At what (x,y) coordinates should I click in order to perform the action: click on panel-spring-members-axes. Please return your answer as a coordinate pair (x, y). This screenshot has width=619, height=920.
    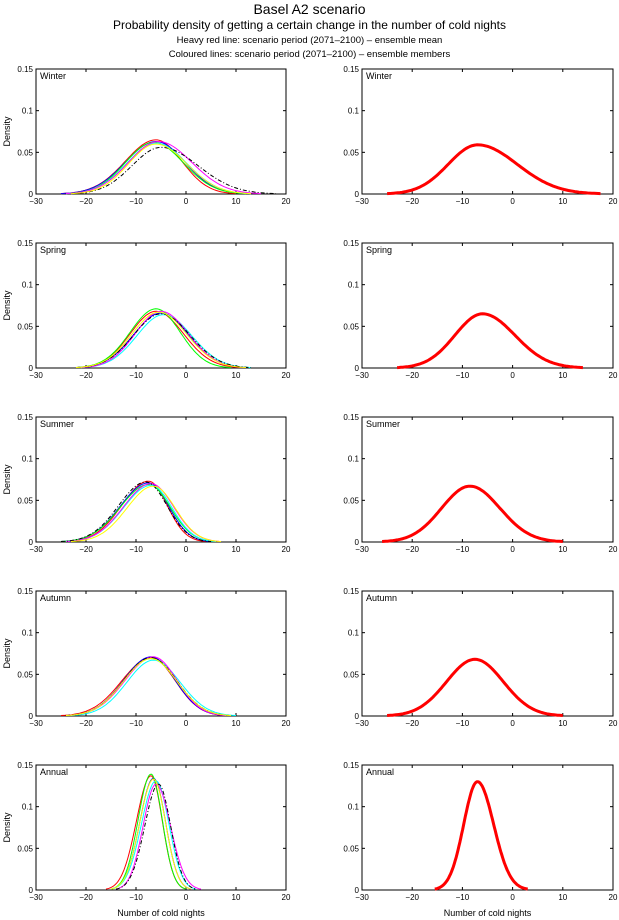
    Looking at the image, I should click on (161, 305).